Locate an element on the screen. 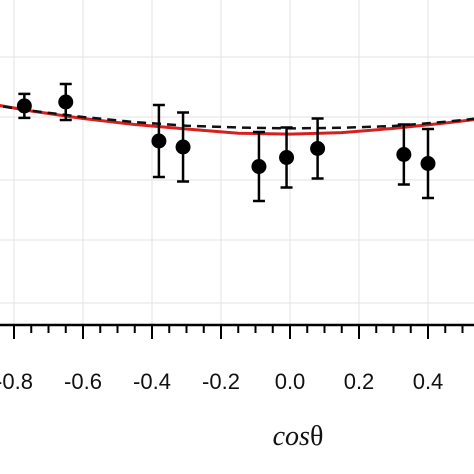  x-axis-tick-labels: -0.8 -0.6 -0.4 -0.2 0.0 0.2 0.4 is located at coordinates (221, 381).